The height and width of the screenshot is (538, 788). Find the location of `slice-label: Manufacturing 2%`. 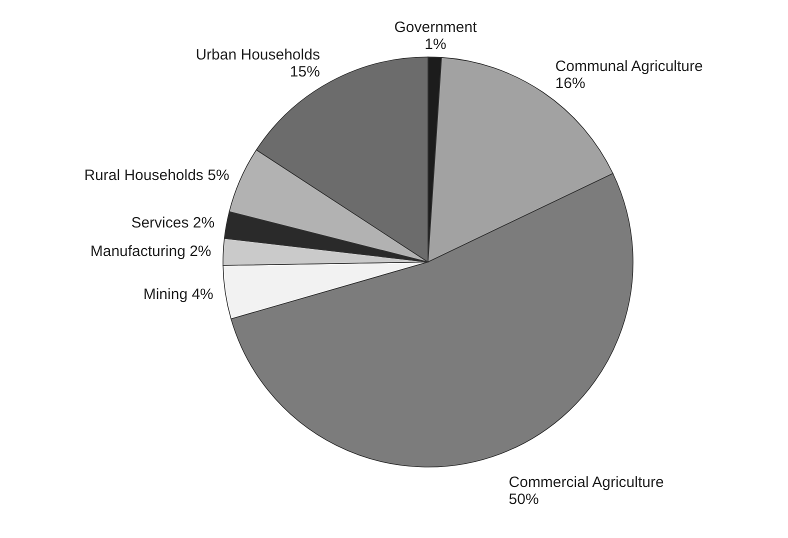

slice-label: Manufacturing 2% is located at coordinates (151, 251).